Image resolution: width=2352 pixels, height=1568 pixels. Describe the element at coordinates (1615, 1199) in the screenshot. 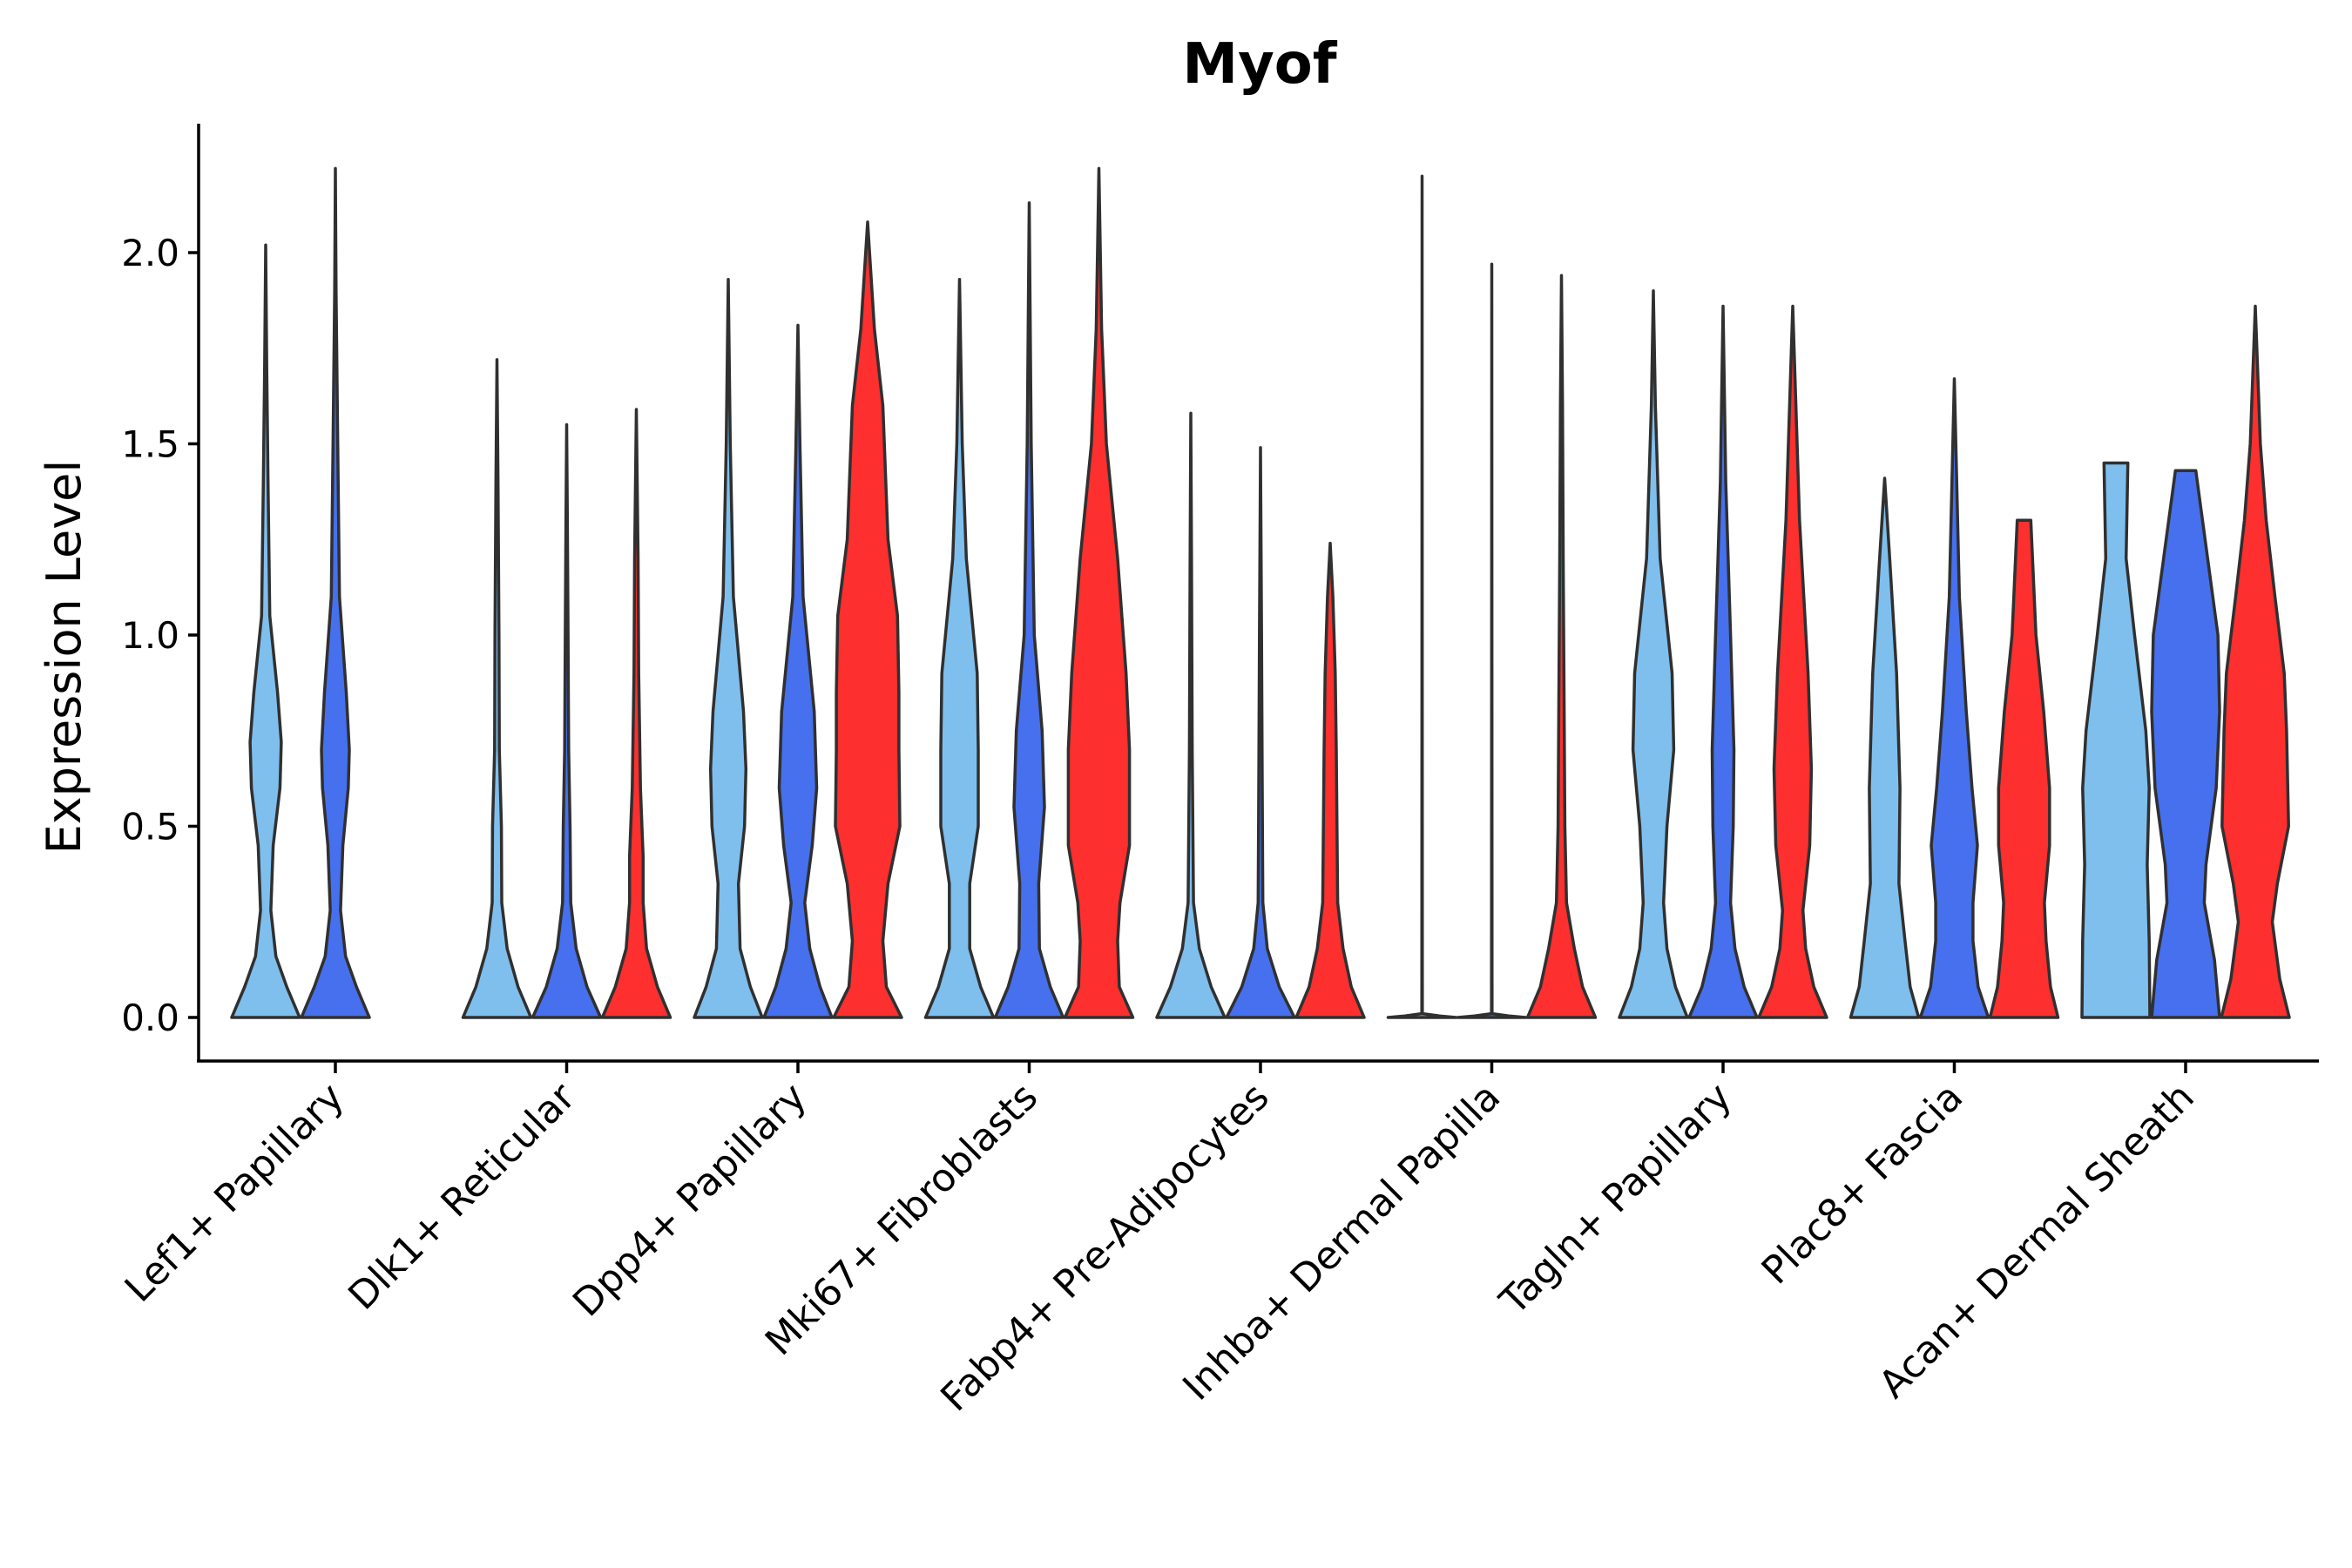

I see `x-tick-label: Tagln+ Papillary` at that location.